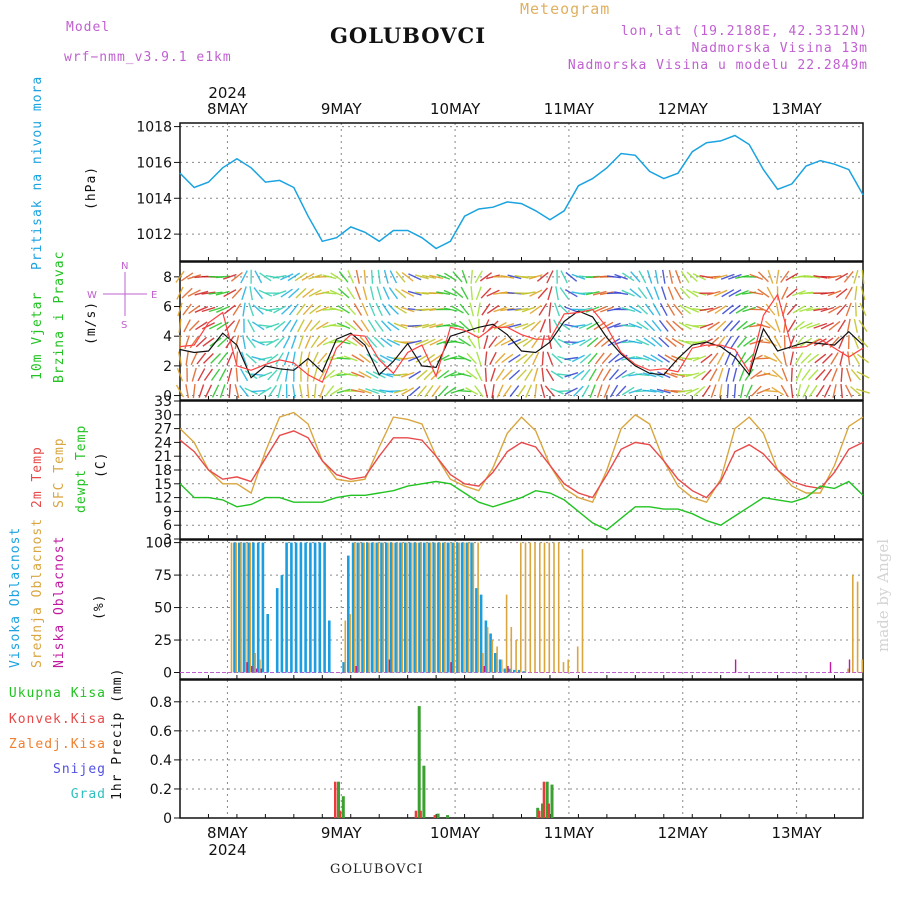 The width and height of the screenshot is (900, 900). I want to click on y-tick-label: 0.8, so click(161, 703).